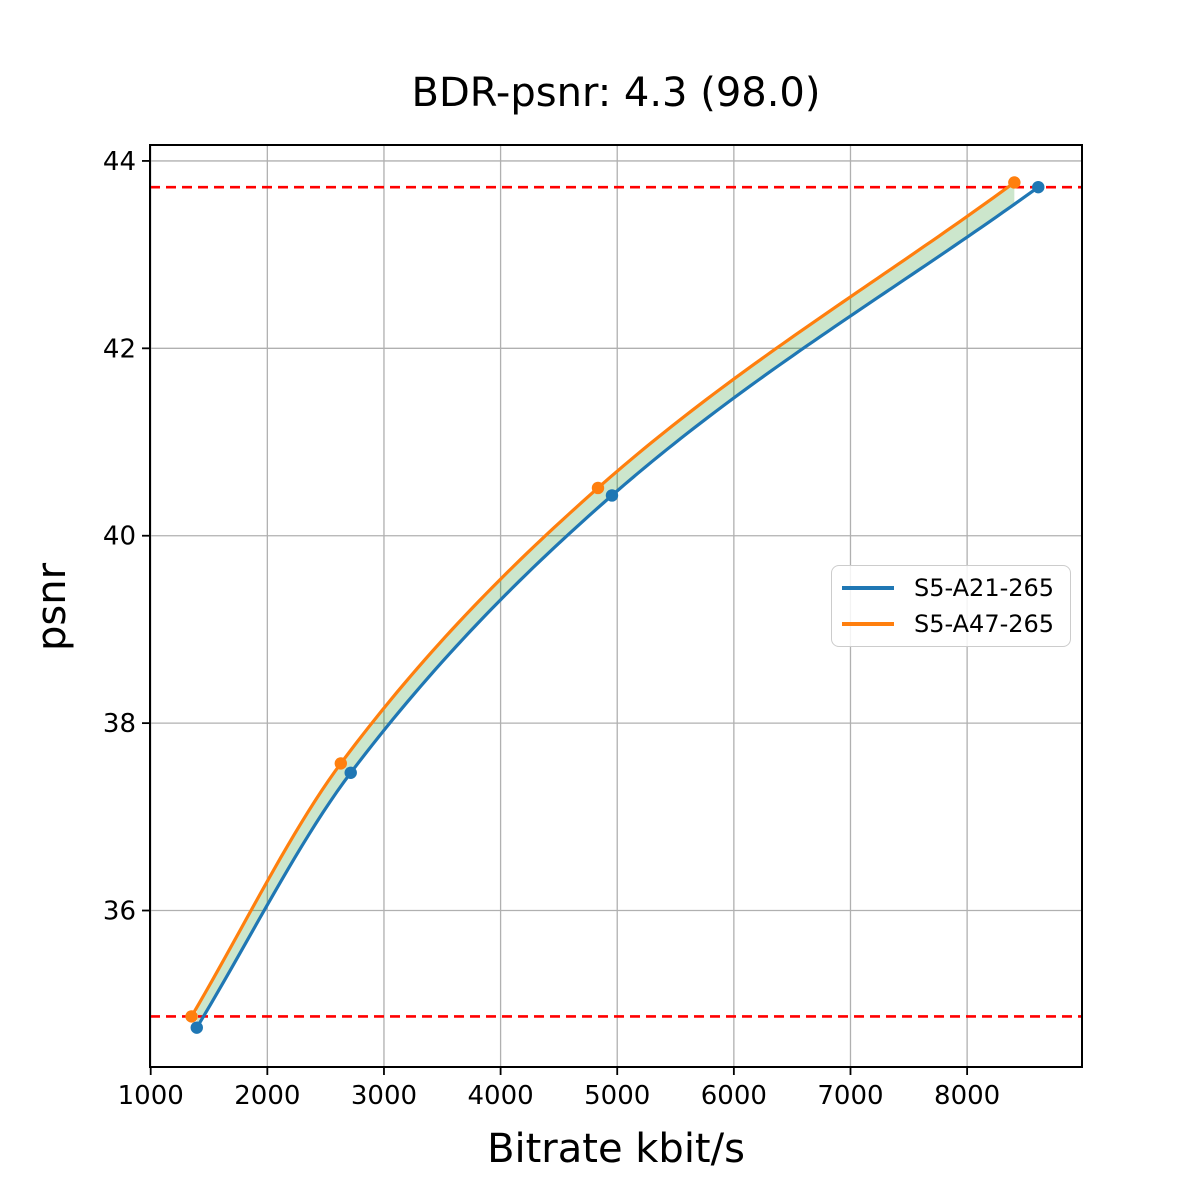  What do you see at coordinates (119, 162) in the screenshot?
I see `y-tick-label: 44` at bounding box center [119, 162].